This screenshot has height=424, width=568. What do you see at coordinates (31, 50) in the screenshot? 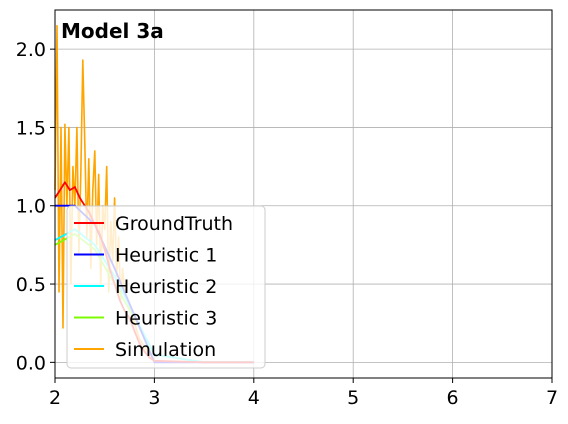
I see `y-tick-label: 2.0` at bounding box center [31, 50].